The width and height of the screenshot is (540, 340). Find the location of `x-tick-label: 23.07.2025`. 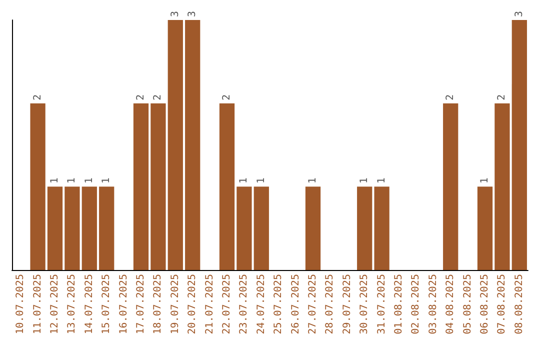

x-tick-label: 23.07.2025 is located at coordinates (244, 304).